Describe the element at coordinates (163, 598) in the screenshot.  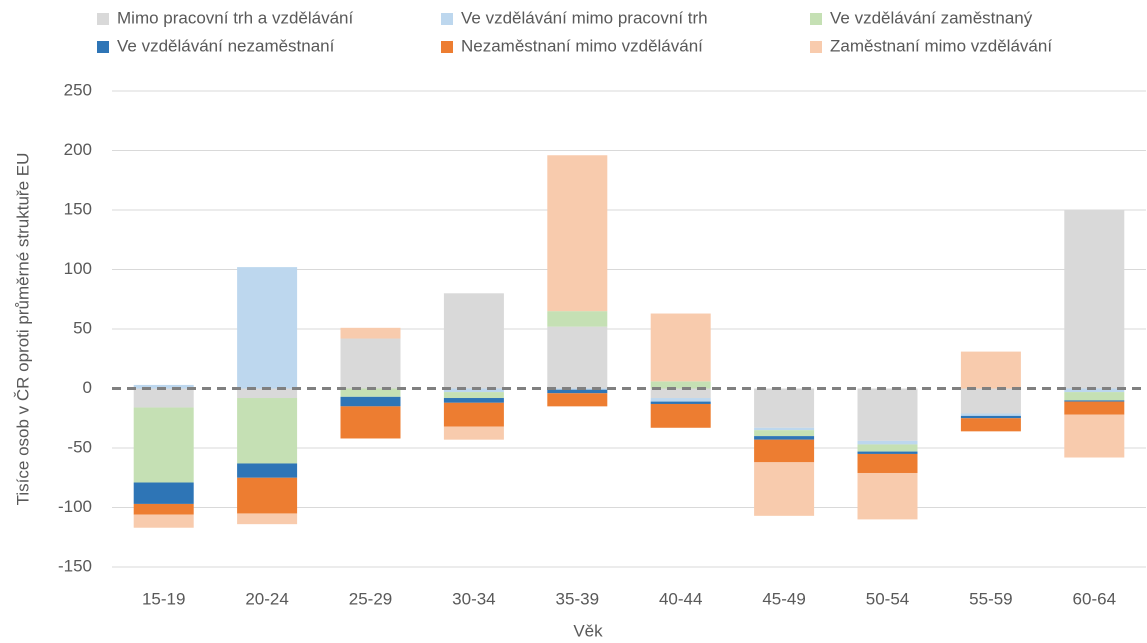
I see `x-tick-label: 15-19` at that location.